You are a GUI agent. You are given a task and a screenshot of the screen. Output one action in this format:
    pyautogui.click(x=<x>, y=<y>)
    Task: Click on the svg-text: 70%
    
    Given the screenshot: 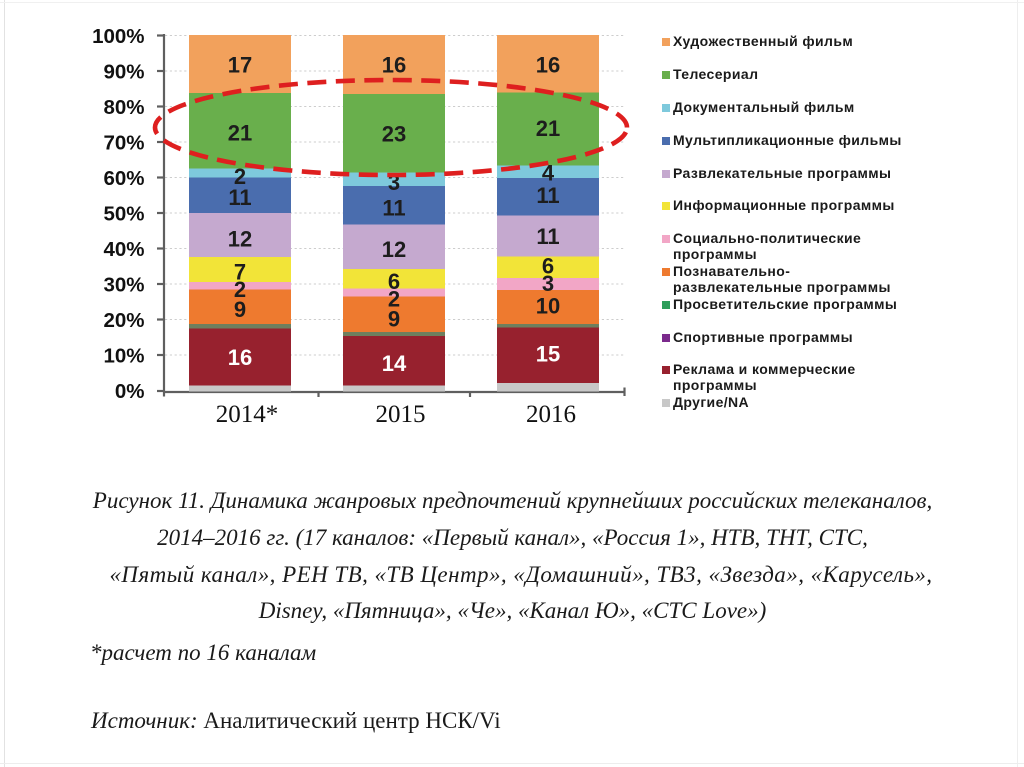 What is the action you would take?
    pyautogui.click(x=123, y=143)
    